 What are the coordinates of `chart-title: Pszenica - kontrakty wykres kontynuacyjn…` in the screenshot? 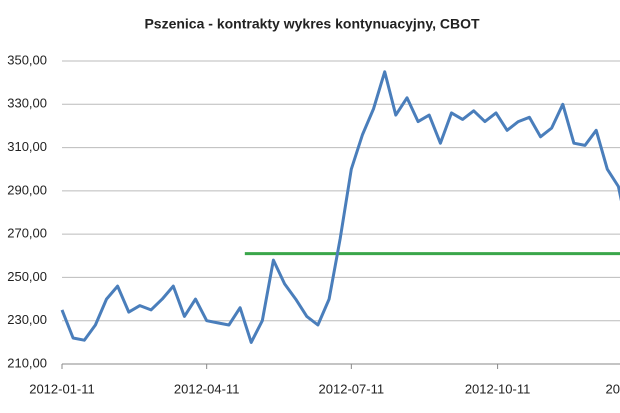 It's located at (312, 24).